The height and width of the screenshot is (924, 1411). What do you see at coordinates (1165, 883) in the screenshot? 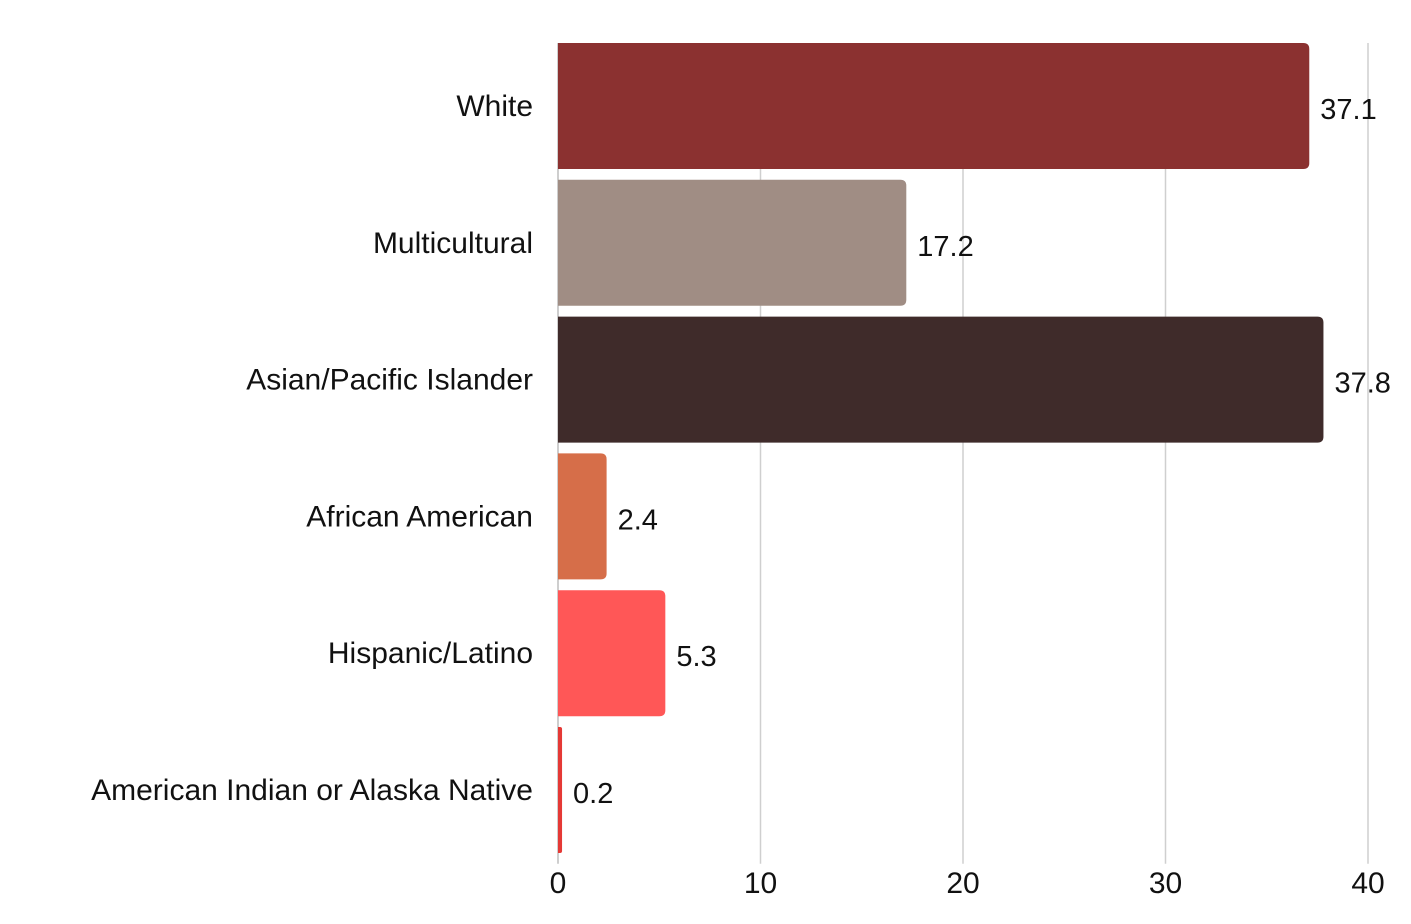
I see `x-tick-label-30: 30` at bounding box center [1165, 883].